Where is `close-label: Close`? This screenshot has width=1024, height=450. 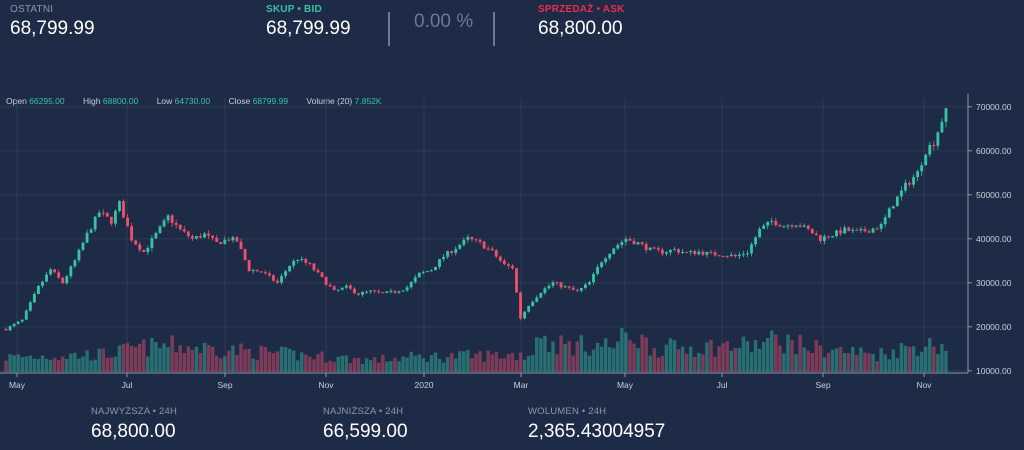
close-label: Close is located at coordinates (239, 101).